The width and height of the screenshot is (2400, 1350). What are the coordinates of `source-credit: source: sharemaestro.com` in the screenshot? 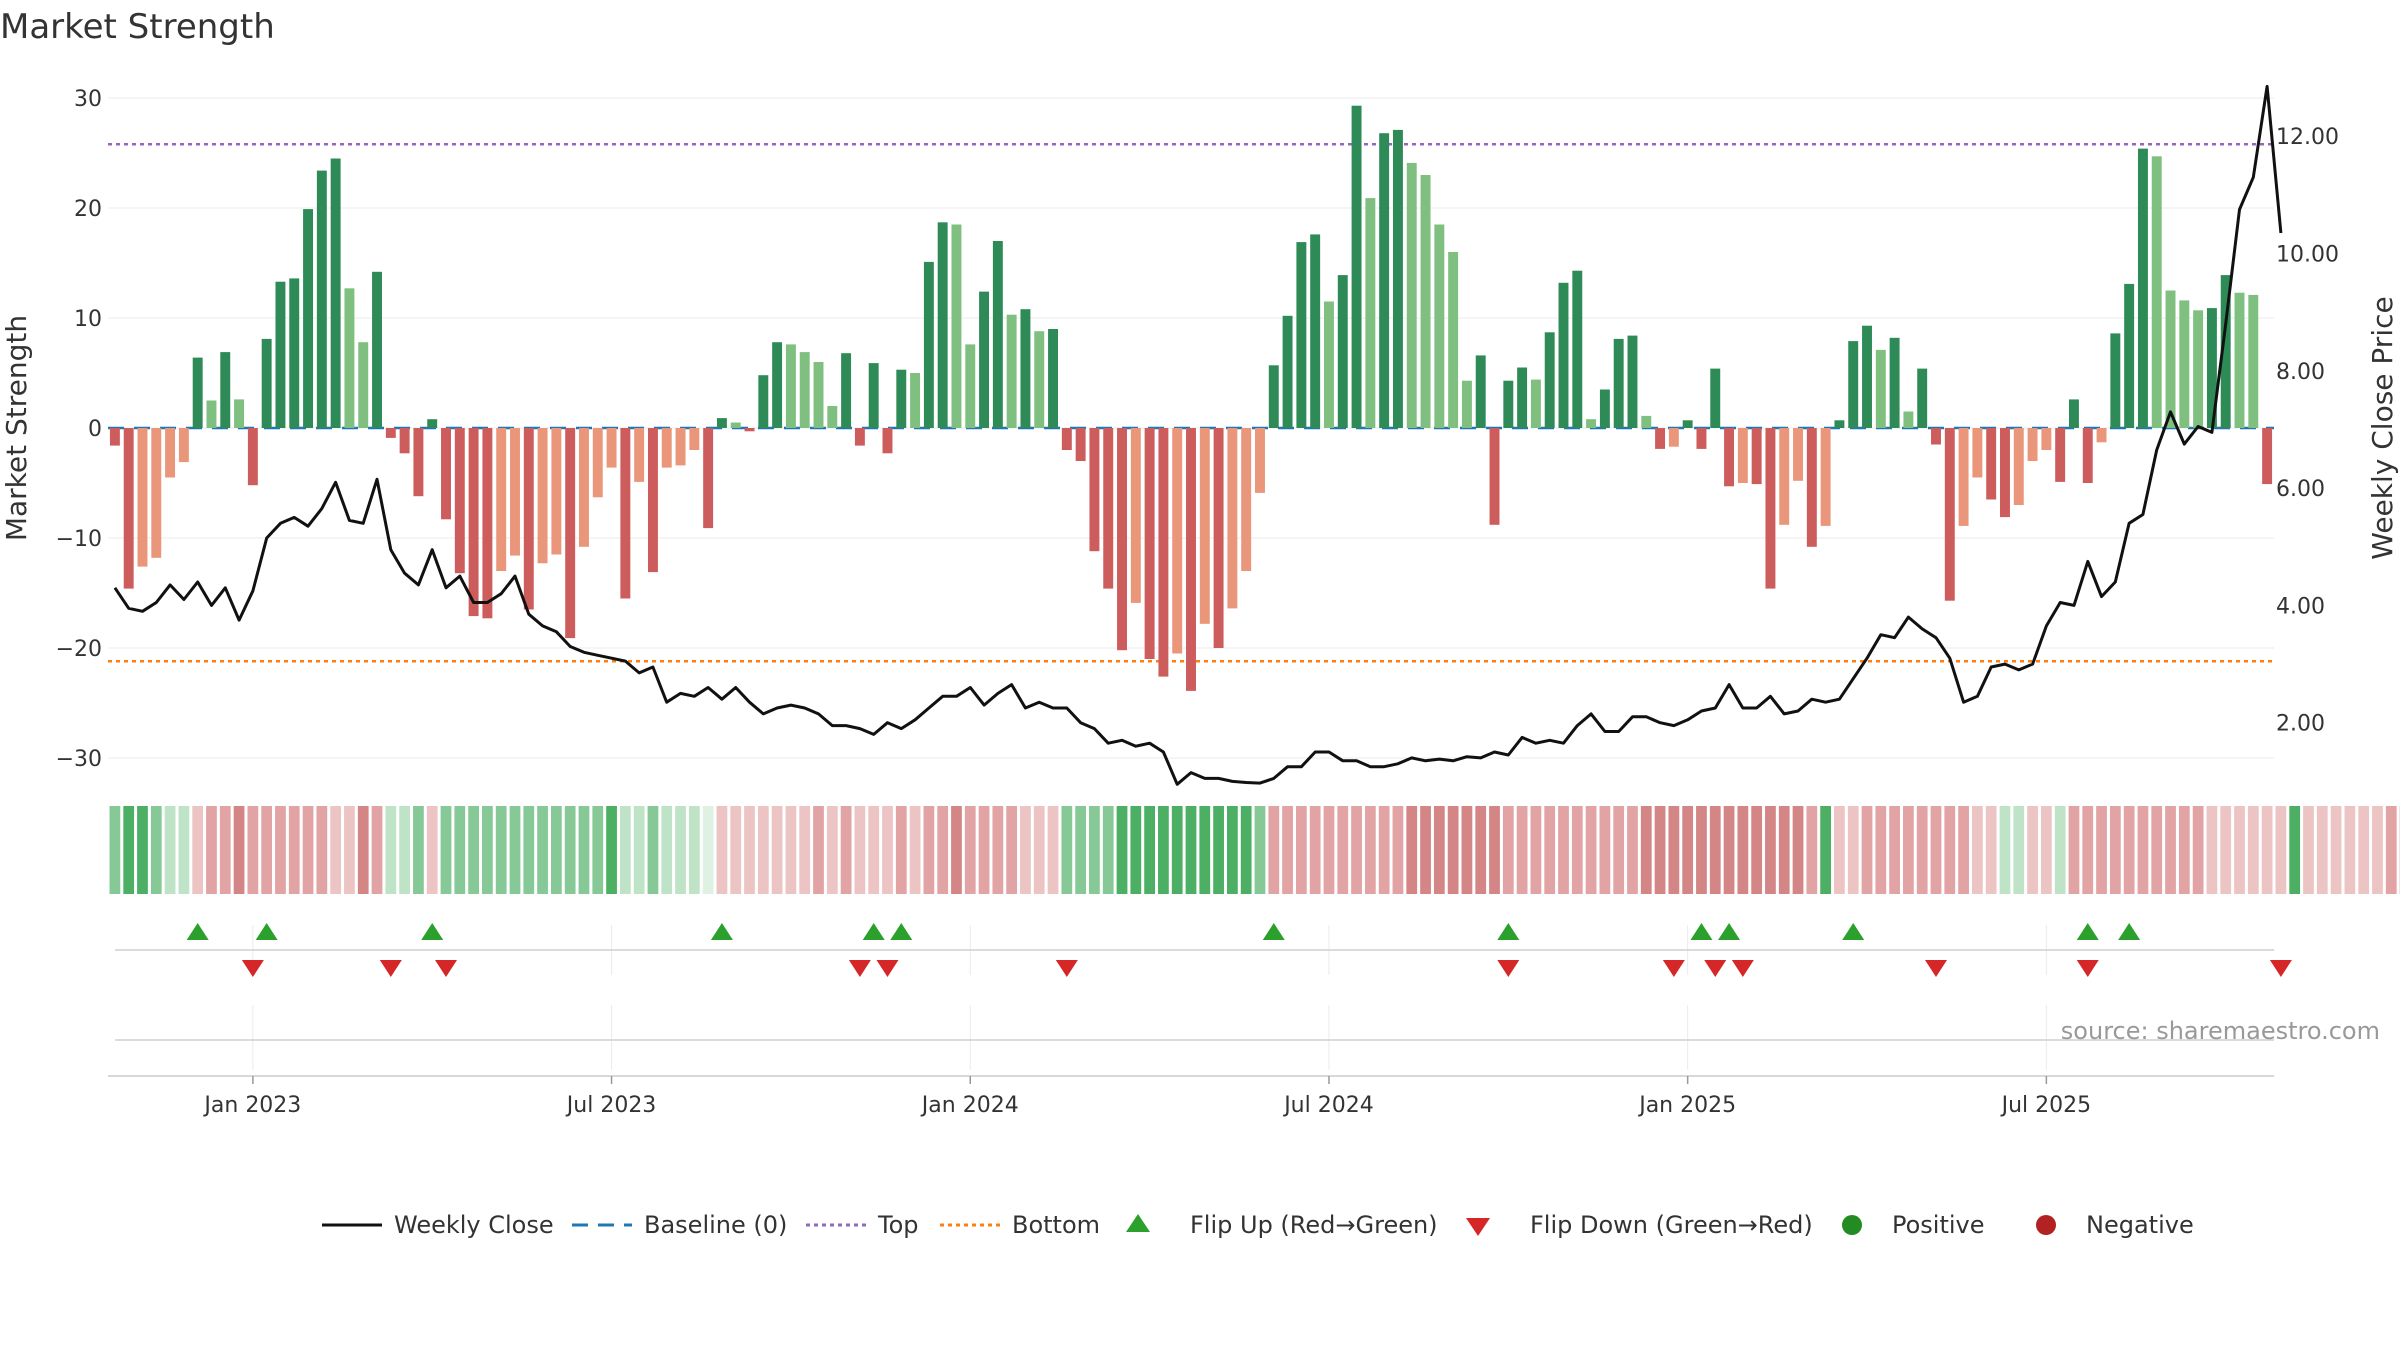 It's located at (2220, 1031).